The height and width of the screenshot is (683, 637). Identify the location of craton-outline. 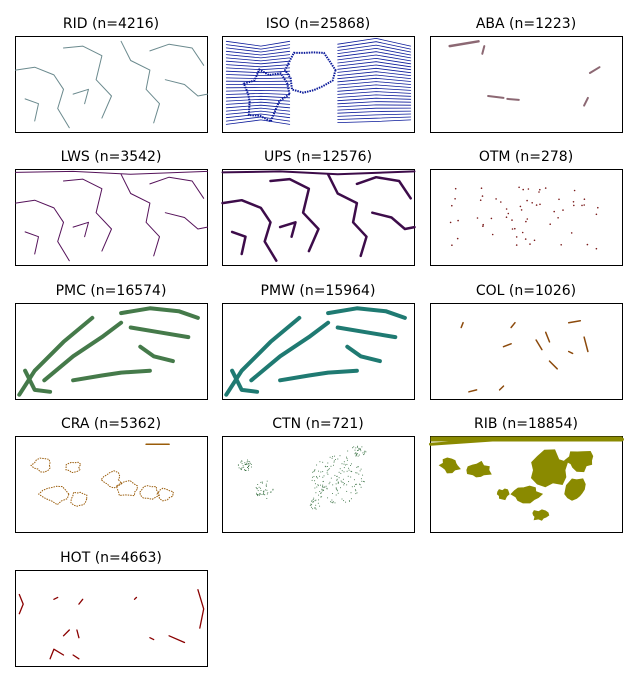
(165, 494).